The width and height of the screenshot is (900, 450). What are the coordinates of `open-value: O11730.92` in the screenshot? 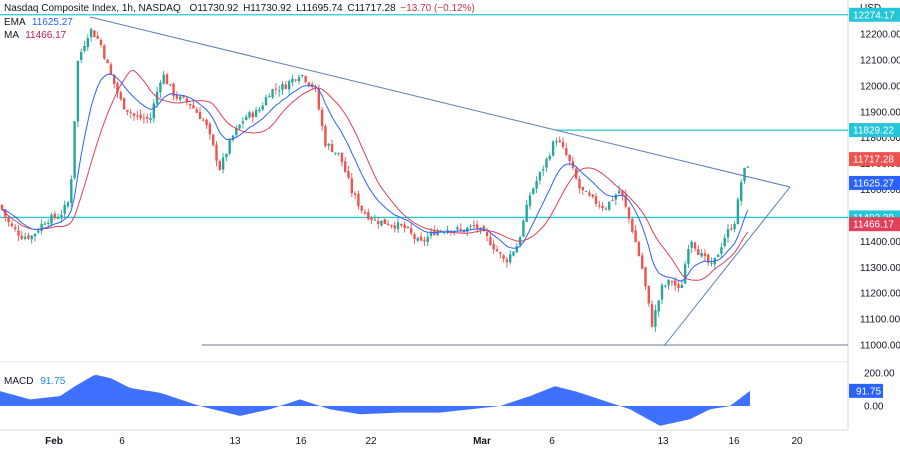 It's located at (214, 8).